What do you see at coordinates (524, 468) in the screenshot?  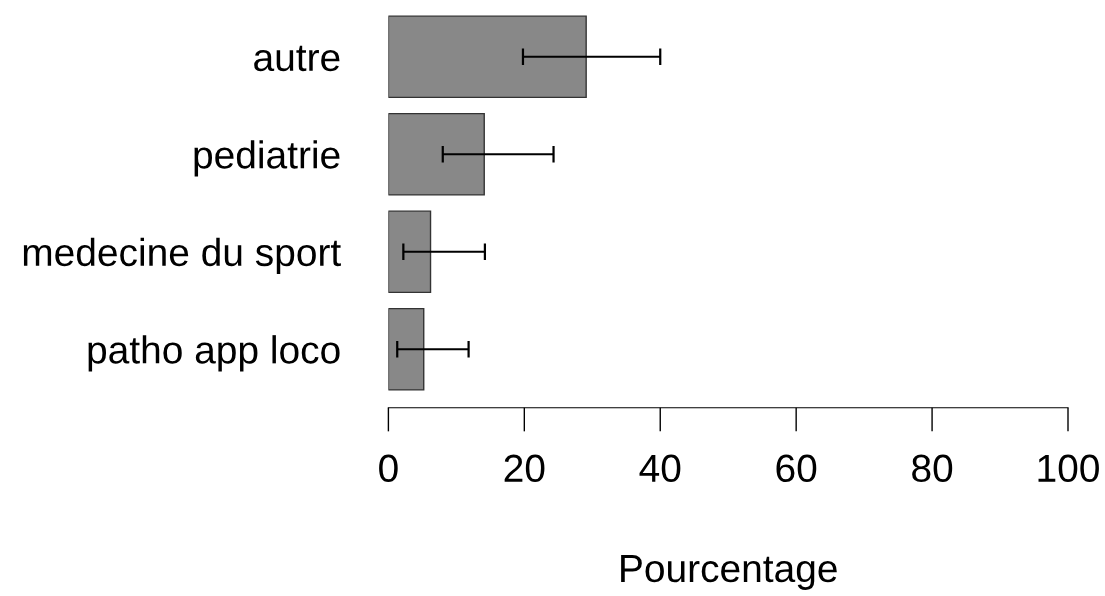 I see `x-tick-label: 20` at bounding box center [524, 468].